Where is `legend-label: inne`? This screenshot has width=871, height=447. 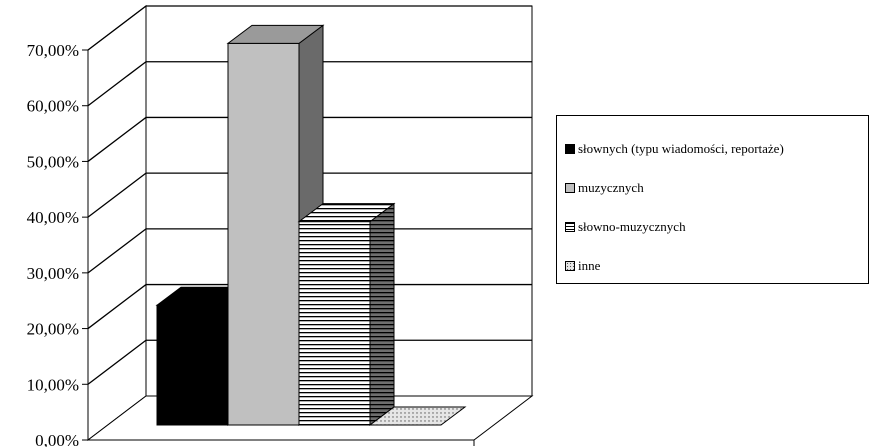 legend-label: inne is located at coordinates (589, 265).